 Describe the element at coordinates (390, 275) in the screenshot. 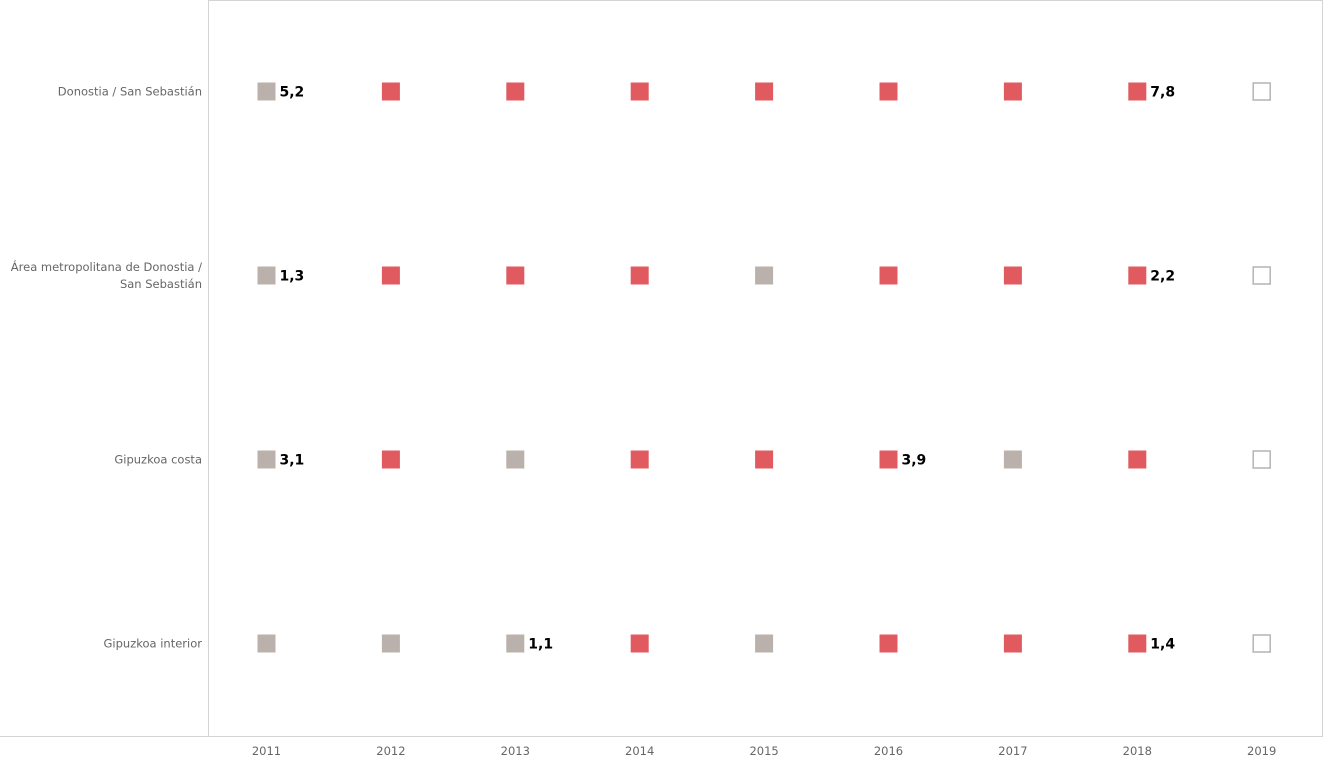

I see `mark-1-2012` at that location.